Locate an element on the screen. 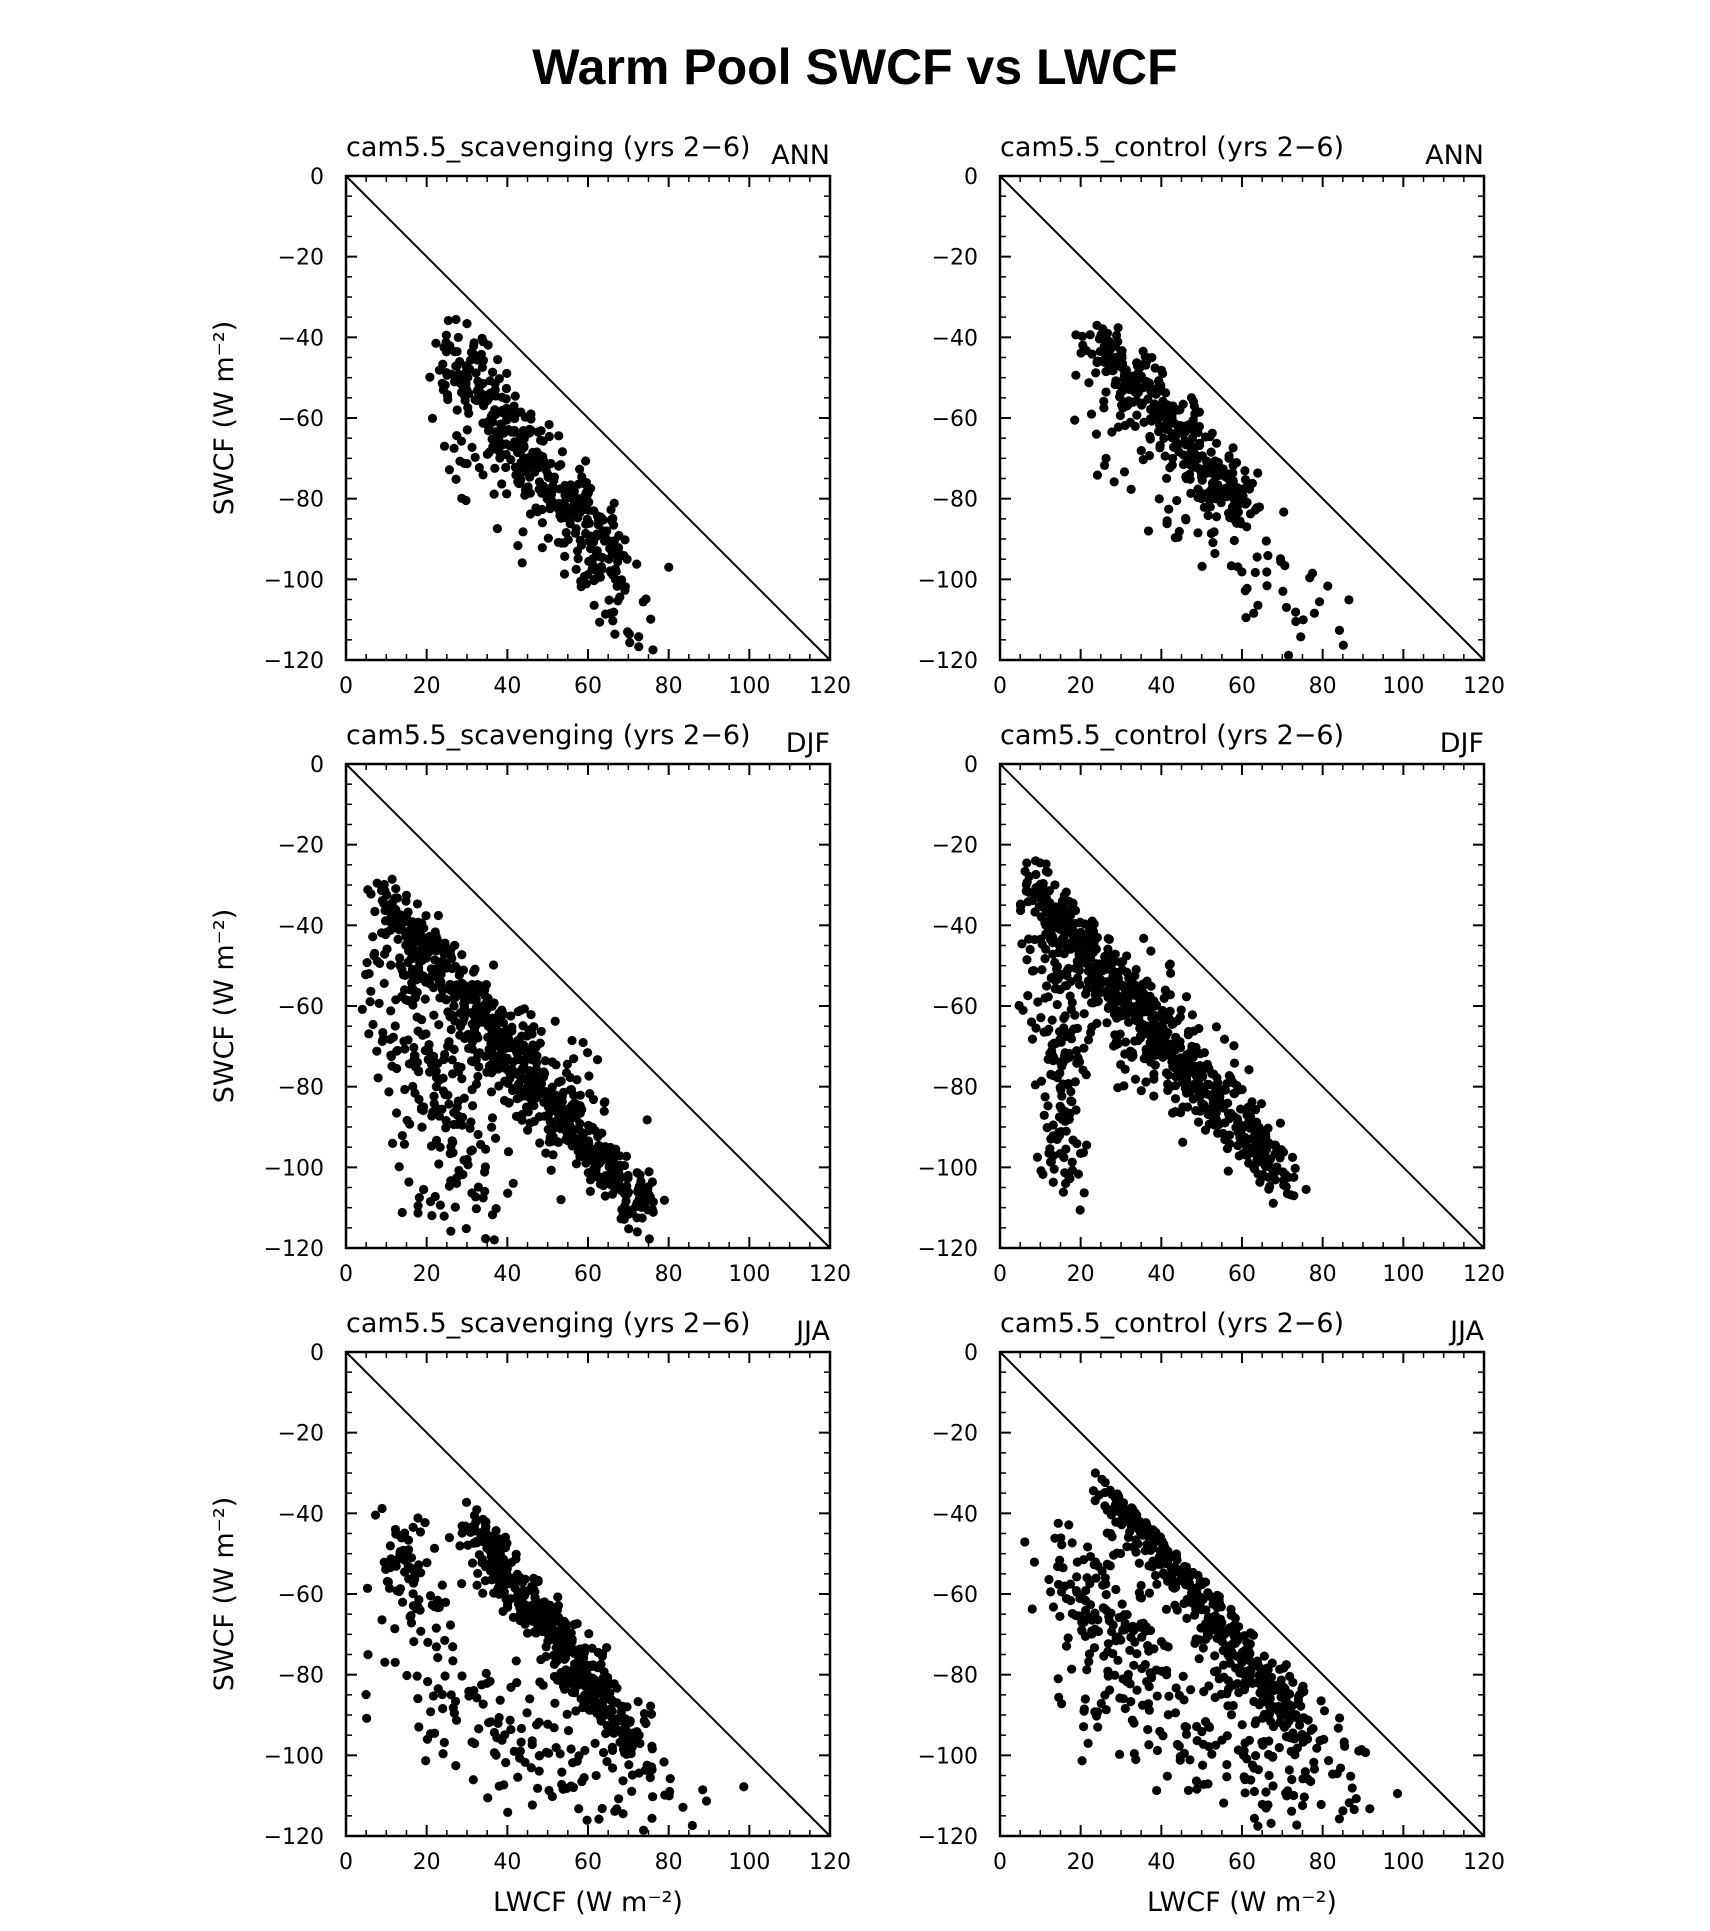 This screenshot has height=1931, width=1710. y-tick-label: −120 is located at coordinates (948, 661).